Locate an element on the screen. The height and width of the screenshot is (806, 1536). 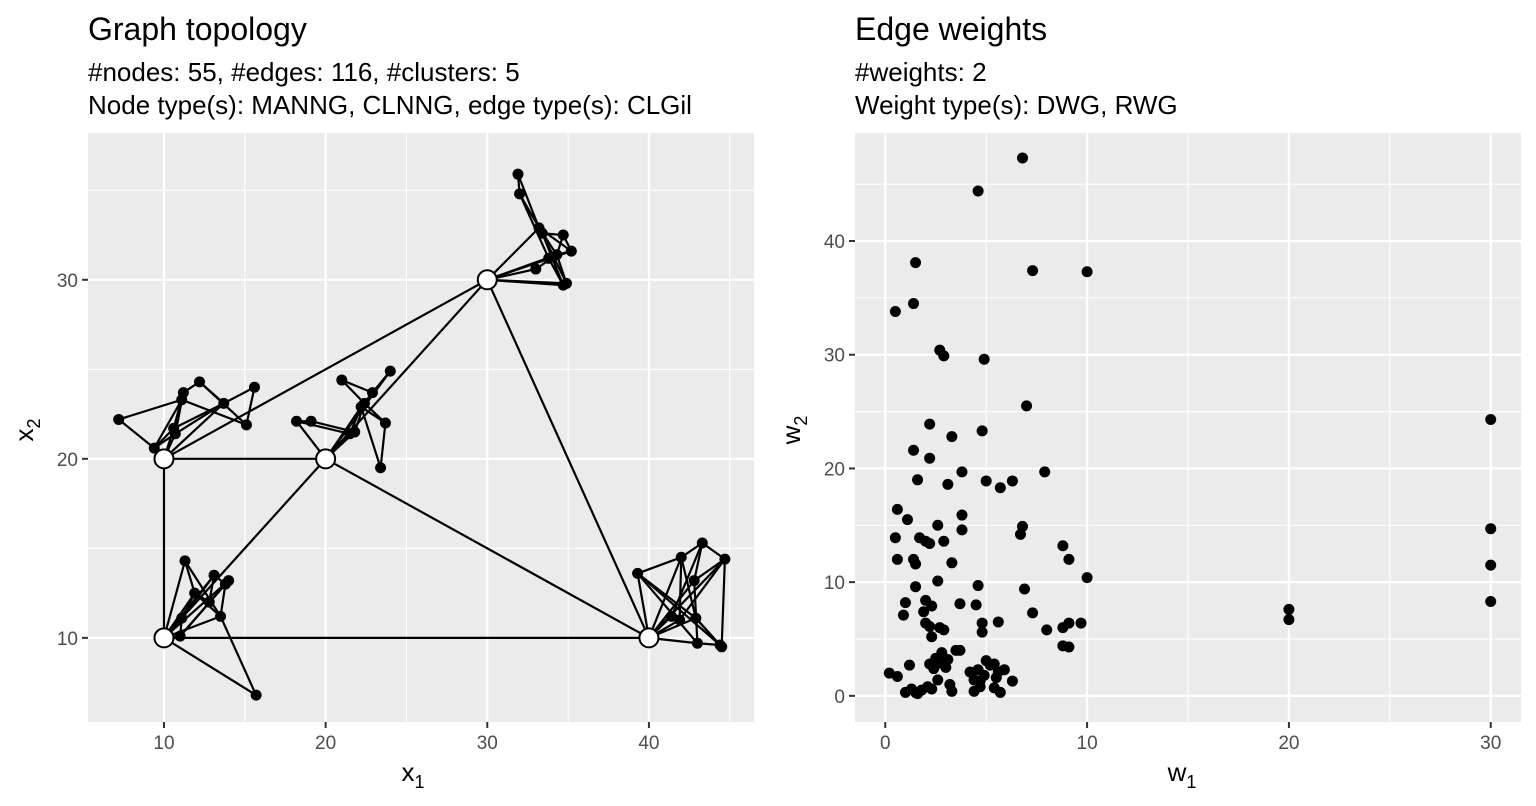
topology-y-tick-label: 20 is located at coordinates (67, 460).